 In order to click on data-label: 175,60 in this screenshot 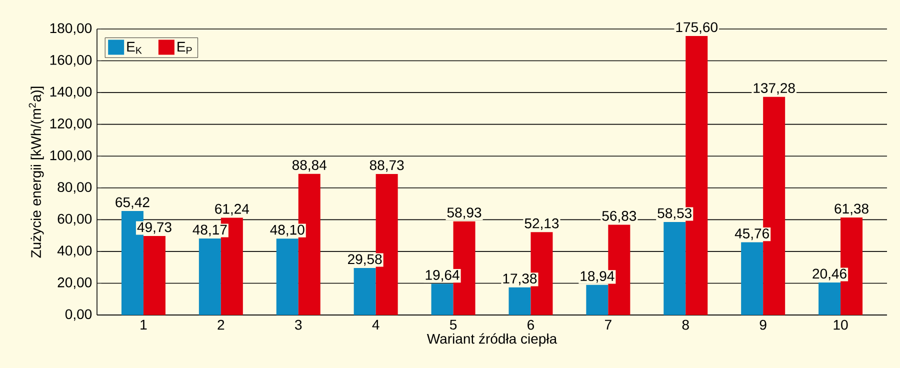, I will do `click(697, 28)`.